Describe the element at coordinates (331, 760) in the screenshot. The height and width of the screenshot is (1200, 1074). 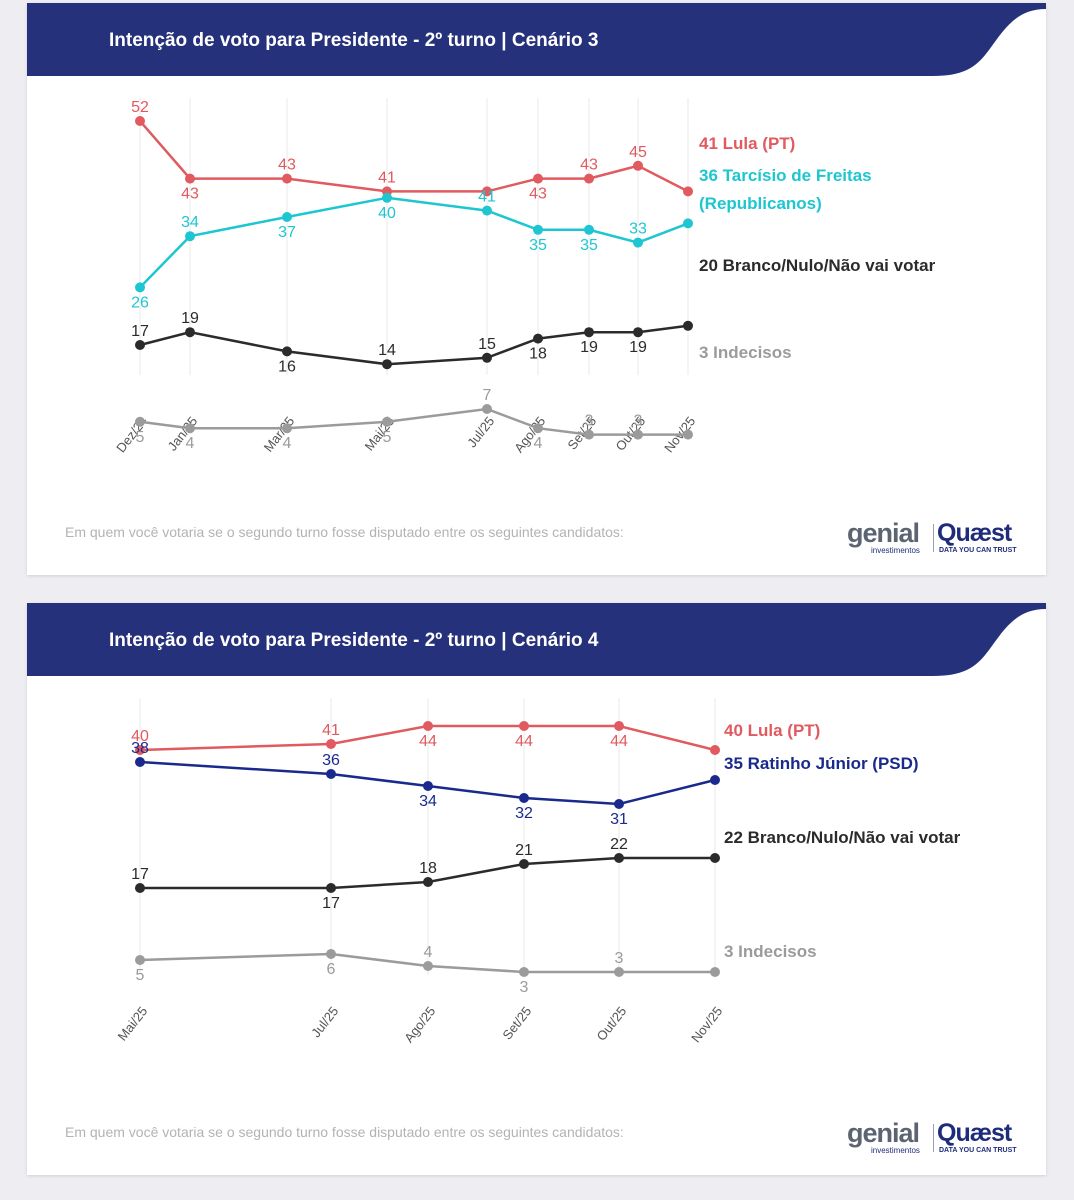
I see `data-label: 36` at that location.